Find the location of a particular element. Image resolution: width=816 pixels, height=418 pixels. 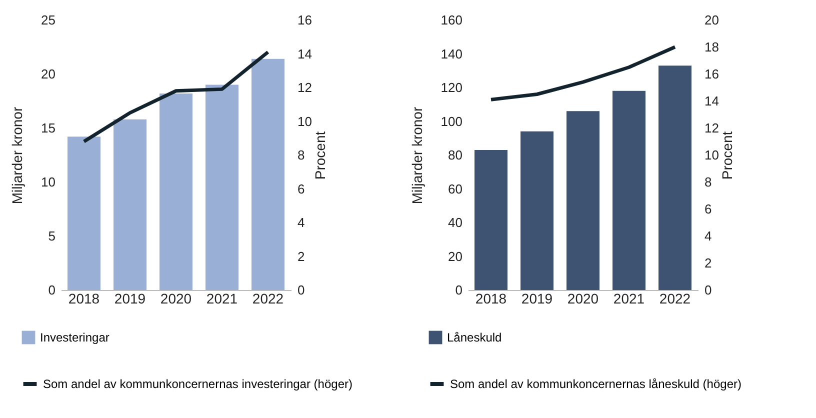

y-tick-label: 10 is located at coordinates (48, 182).